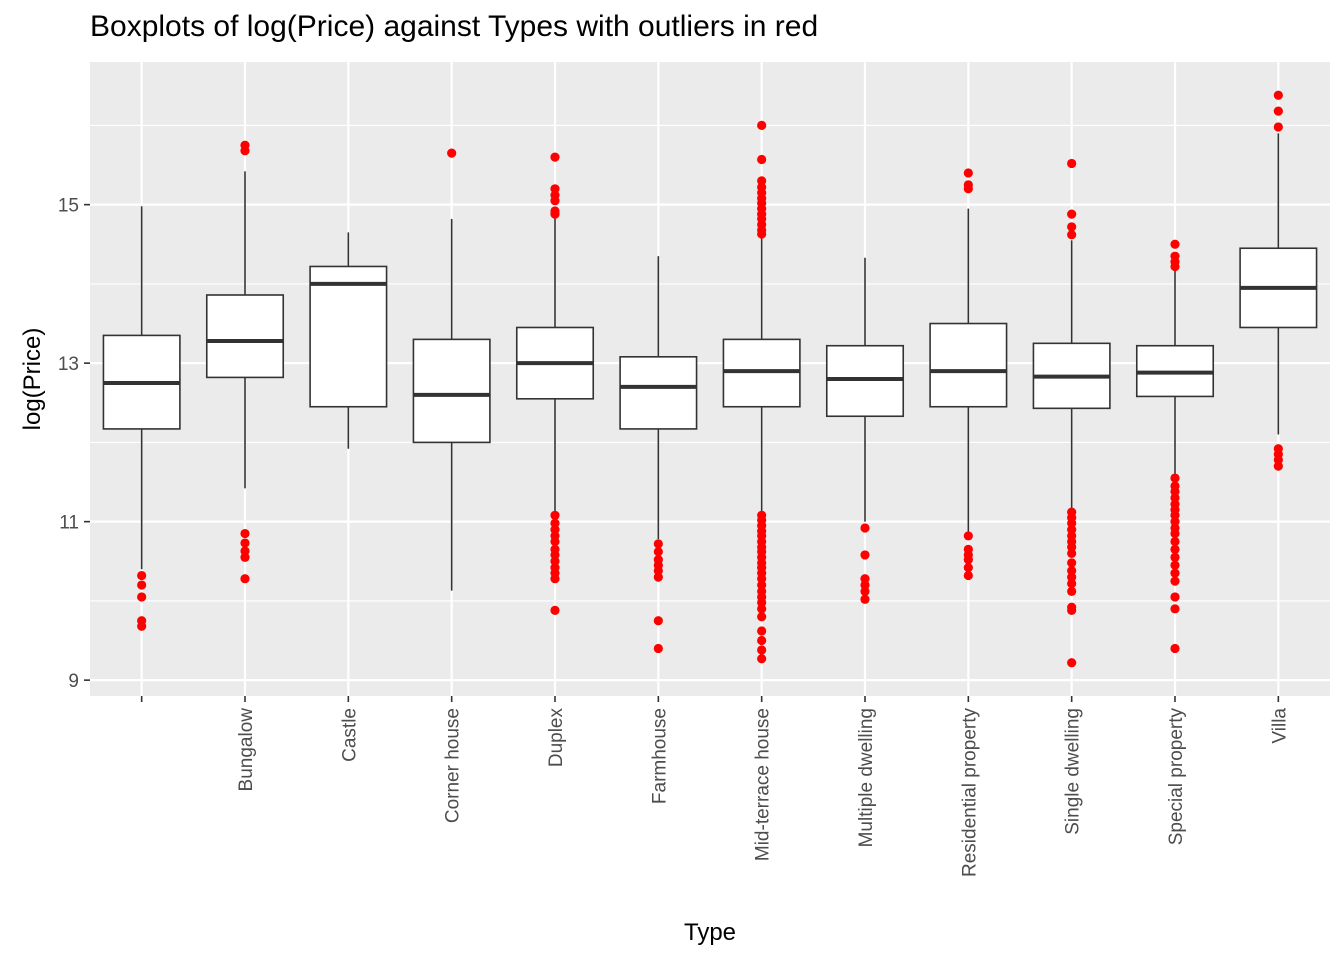  I want to click on x-tick-label: Bungalow, so click(246, 750).